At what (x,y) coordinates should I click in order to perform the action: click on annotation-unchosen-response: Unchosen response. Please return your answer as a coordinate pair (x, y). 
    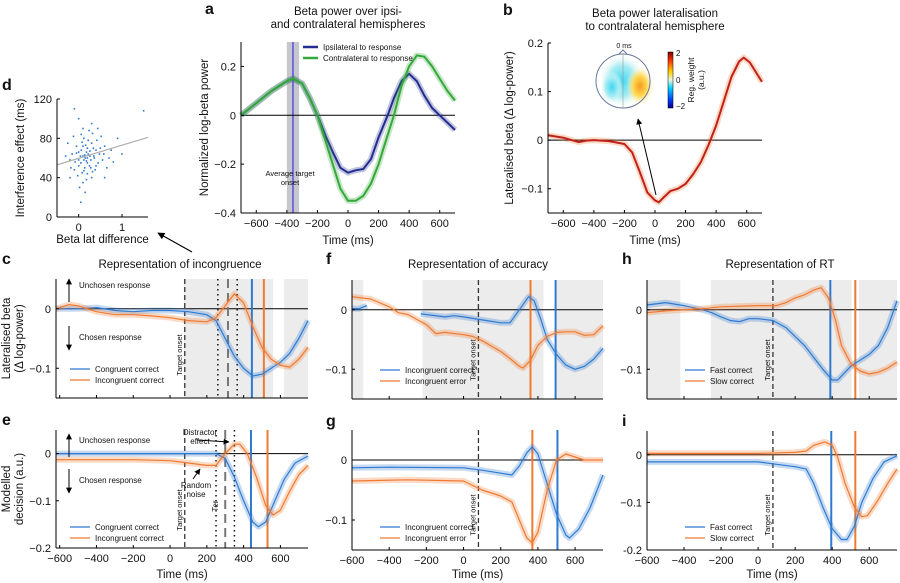
    Looking at the image, I should click on (115, 285).